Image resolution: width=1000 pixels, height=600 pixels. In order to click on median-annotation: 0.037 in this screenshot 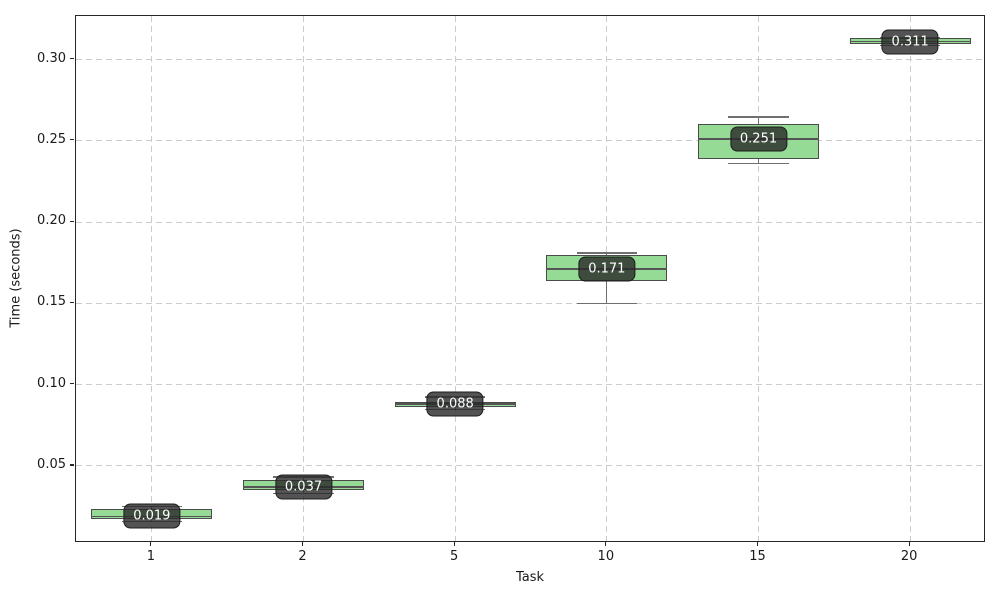, I will do `click(303, 487)`.